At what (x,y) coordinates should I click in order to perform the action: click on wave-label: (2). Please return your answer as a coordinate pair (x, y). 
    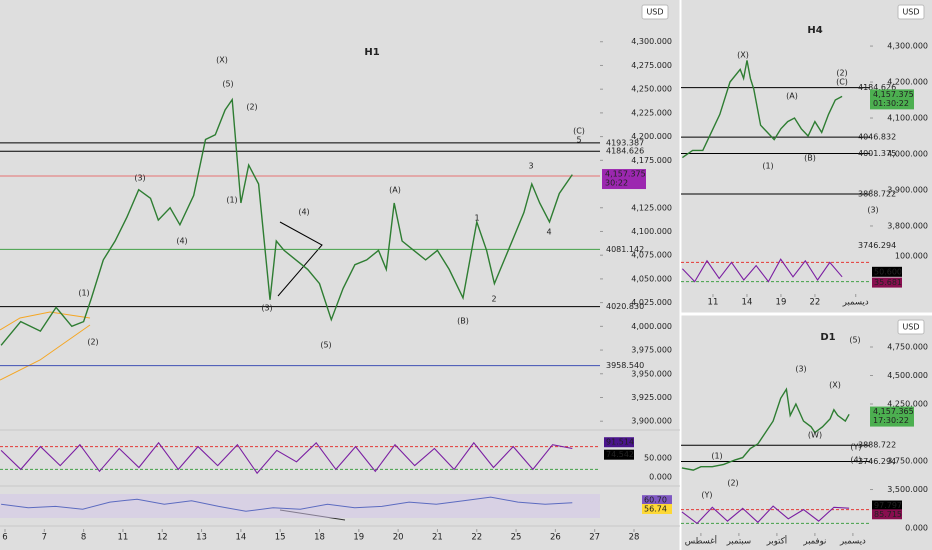
    Looking at the image, I should click on (92, 342).